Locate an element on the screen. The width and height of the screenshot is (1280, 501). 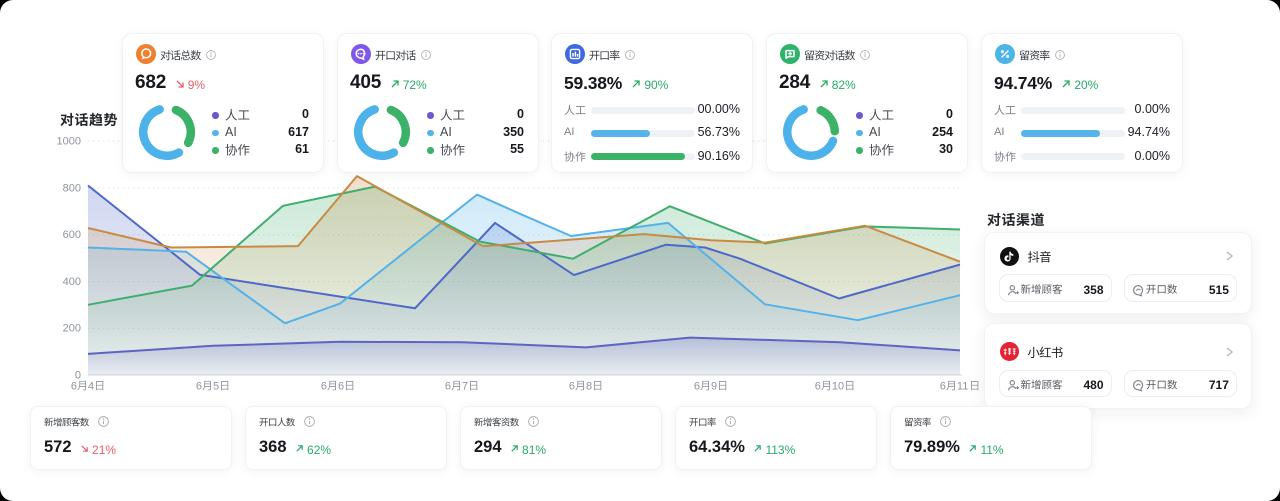
svg-text: 400 is located at coordinates (72, 282).